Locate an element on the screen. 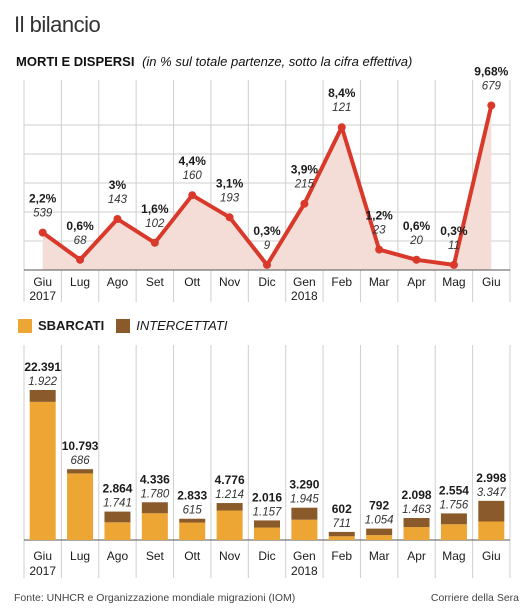  bar-intercepted-label: 1.214 is located at coordinates (229, 495).